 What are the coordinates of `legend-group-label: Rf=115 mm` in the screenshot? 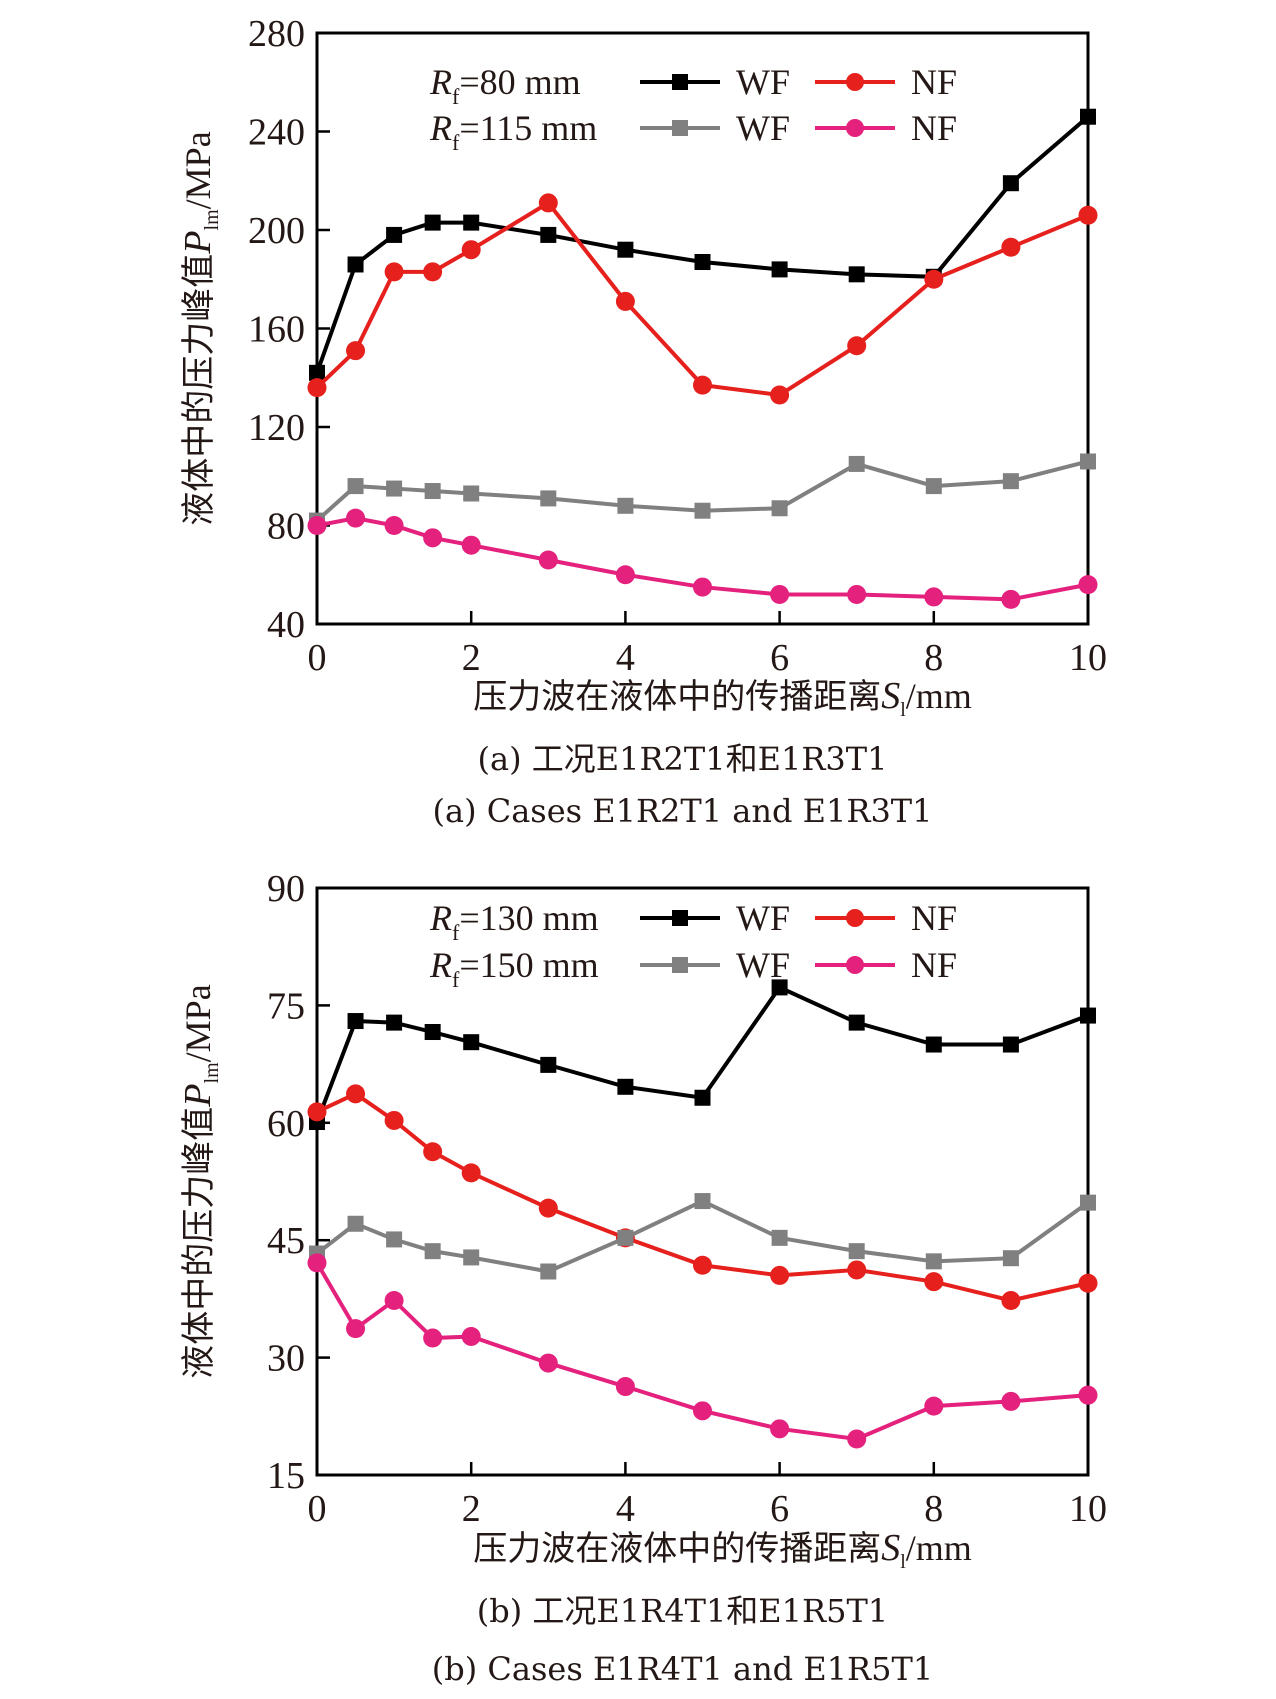 It's located at (513, 131).